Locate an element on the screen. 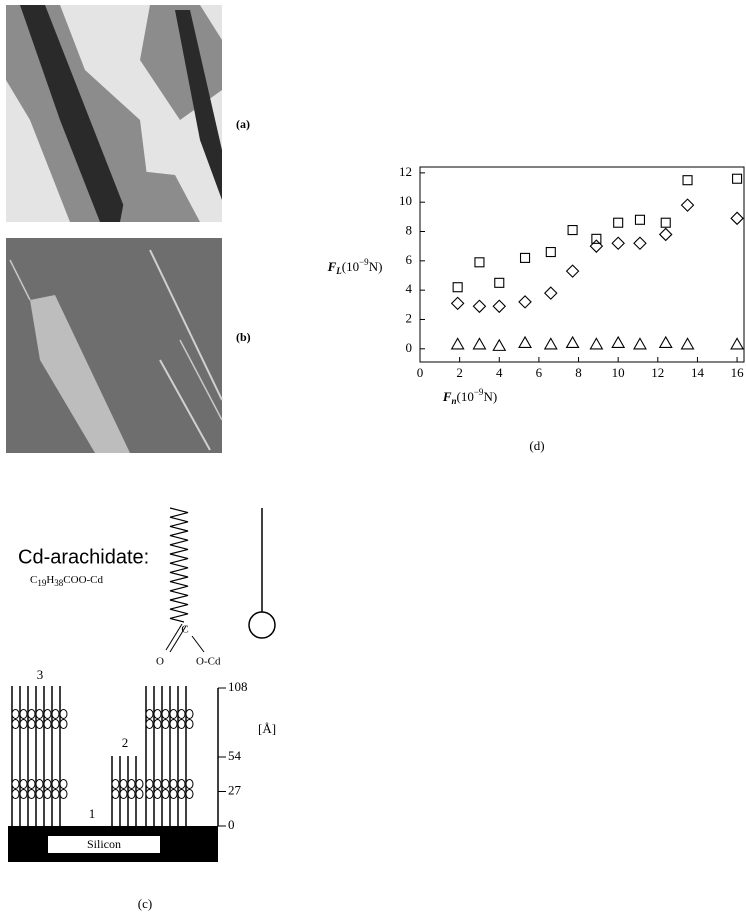  atom: O is located at coordinates (160, 662).